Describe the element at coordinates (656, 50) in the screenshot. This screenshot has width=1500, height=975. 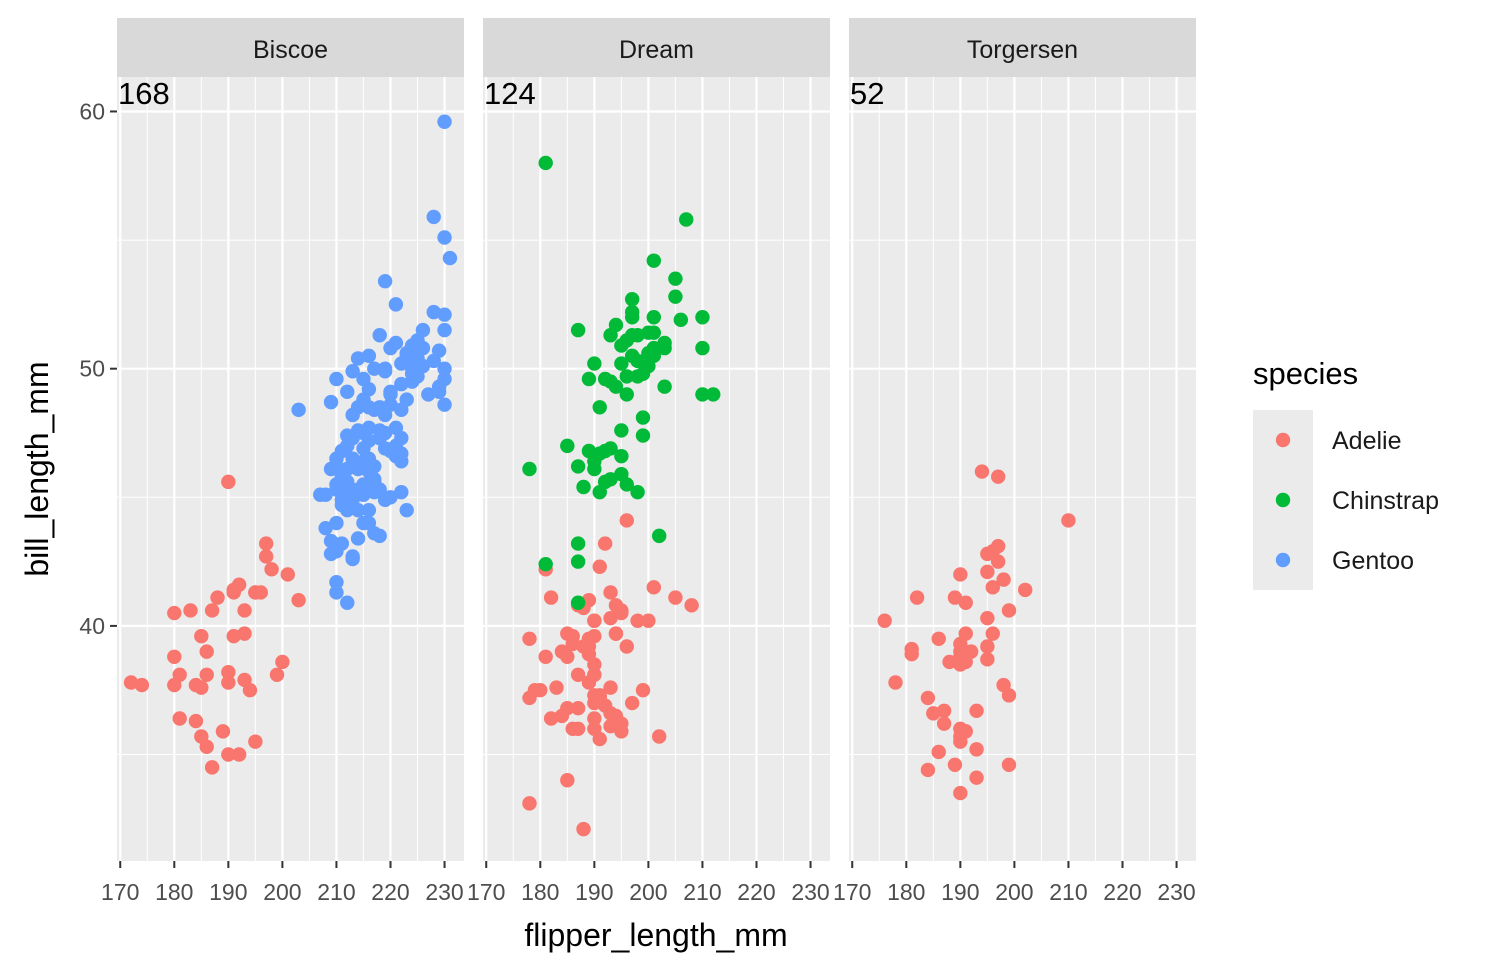
I see `facet-label-dream: Dream` at that location.